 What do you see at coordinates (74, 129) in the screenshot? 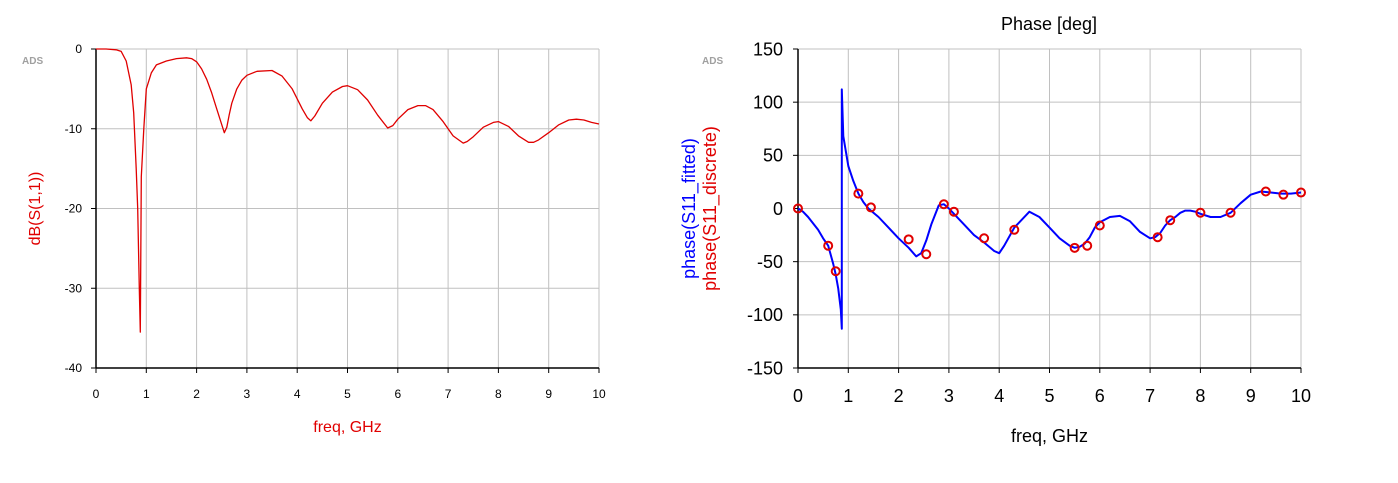
I see `y-tick-label: -10` at bounding box center [74, 129].